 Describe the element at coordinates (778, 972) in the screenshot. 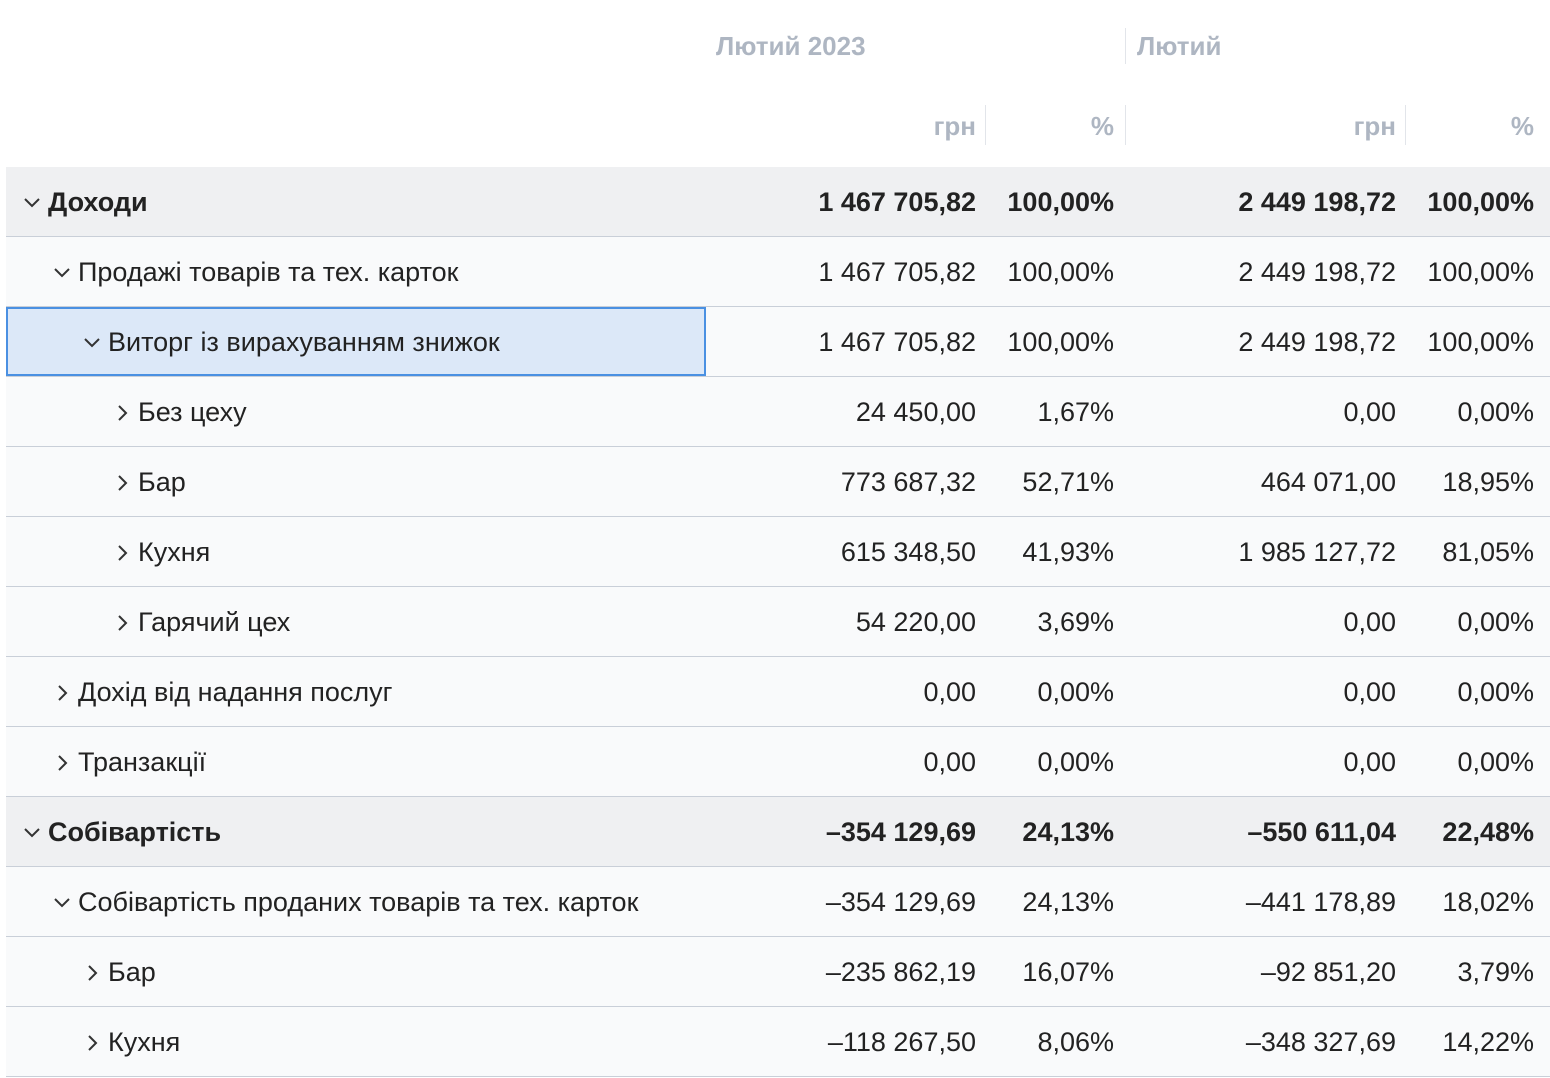

I see `table-row: Бар –235 862,19 16,07% –92 851,20 3,79%` at that location.